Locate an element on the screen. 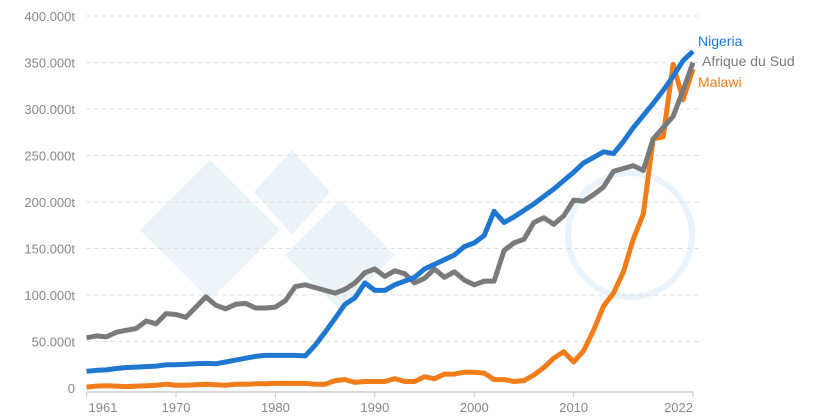 Image resolution: width=820 pixels, height=420 pixels. series-label-afrique-du-sud: Afrique du Sud is located at coordinates (748, 61).